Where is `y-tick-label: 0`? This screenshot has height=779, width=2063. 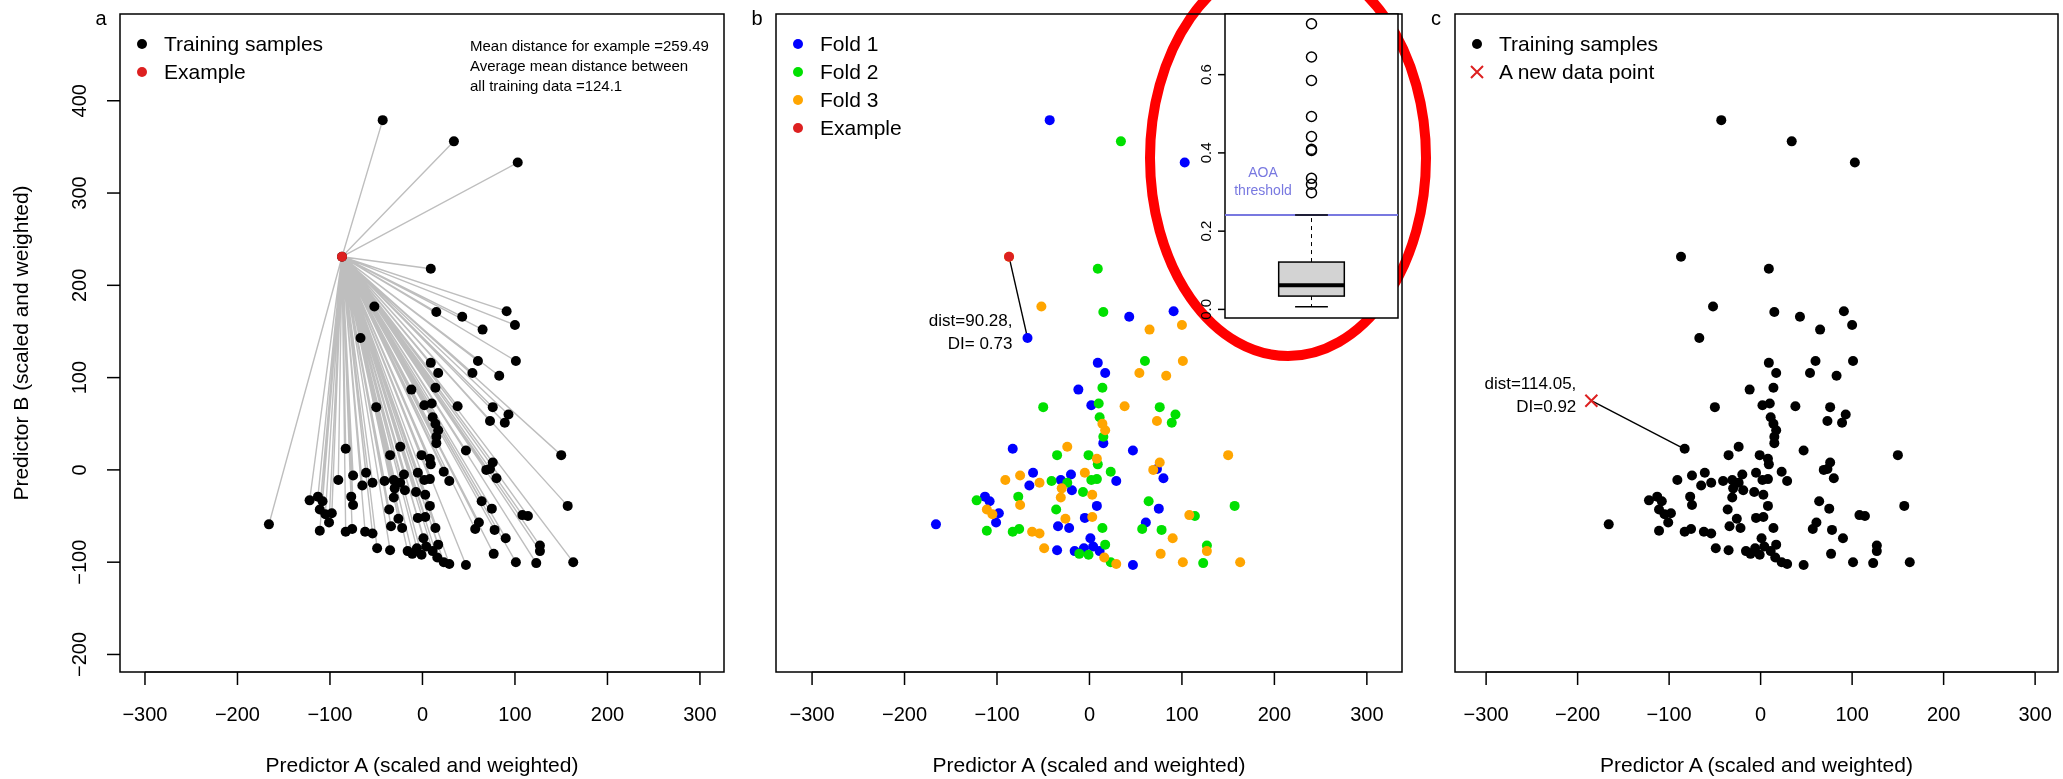 y-tick-label: 0 is located at coordinates (79, 470).